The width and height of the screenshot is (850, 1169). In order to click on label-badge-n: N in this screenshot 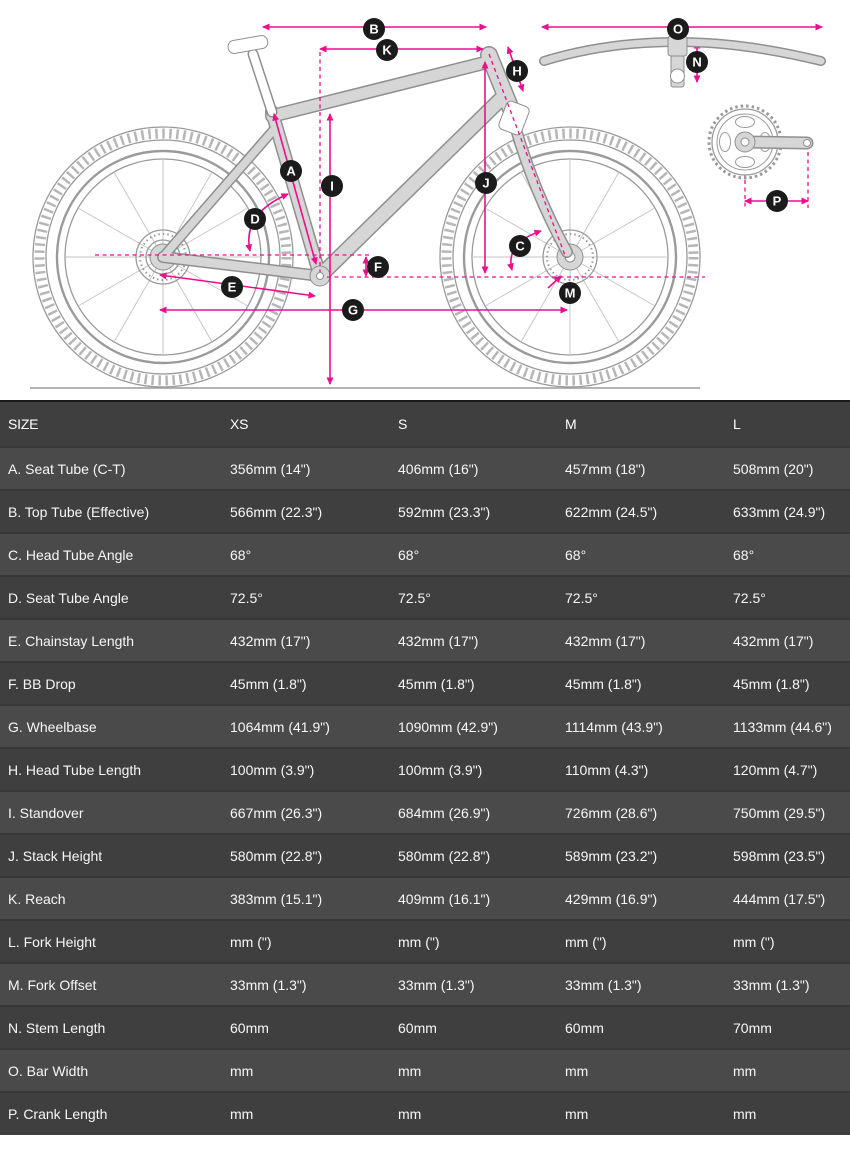, I will do `click(697, 62)`.